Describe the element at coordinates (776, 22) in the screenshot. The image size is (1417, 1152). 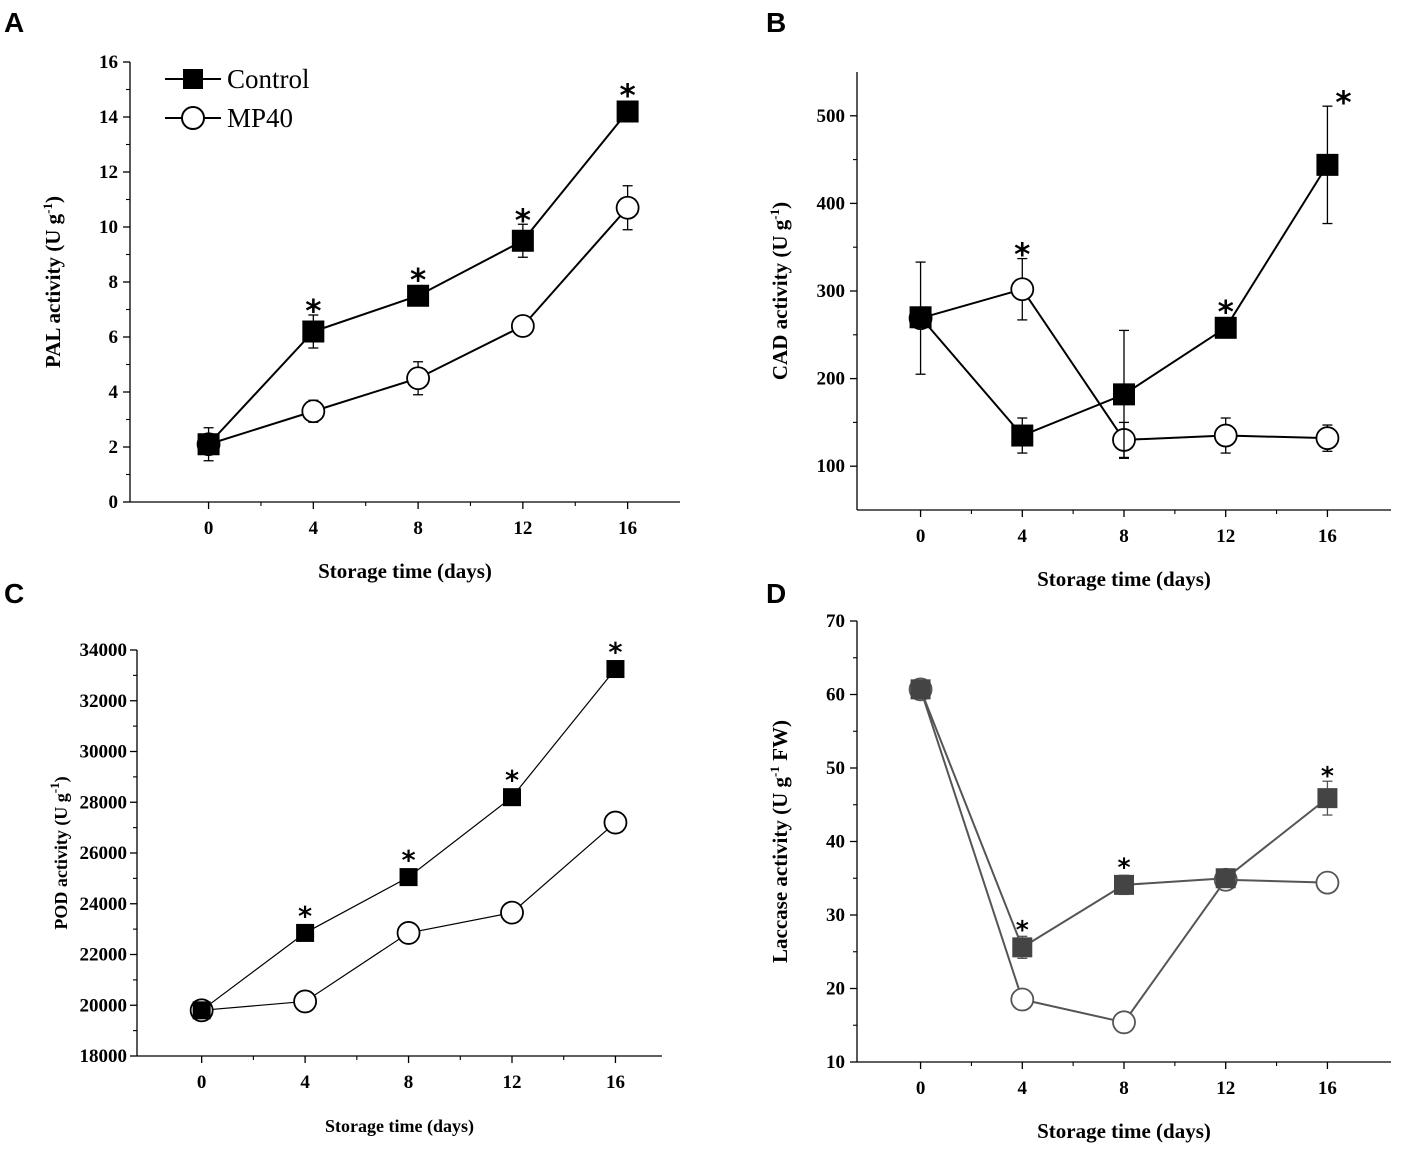
I see `panel-letter-b: B` at that location.